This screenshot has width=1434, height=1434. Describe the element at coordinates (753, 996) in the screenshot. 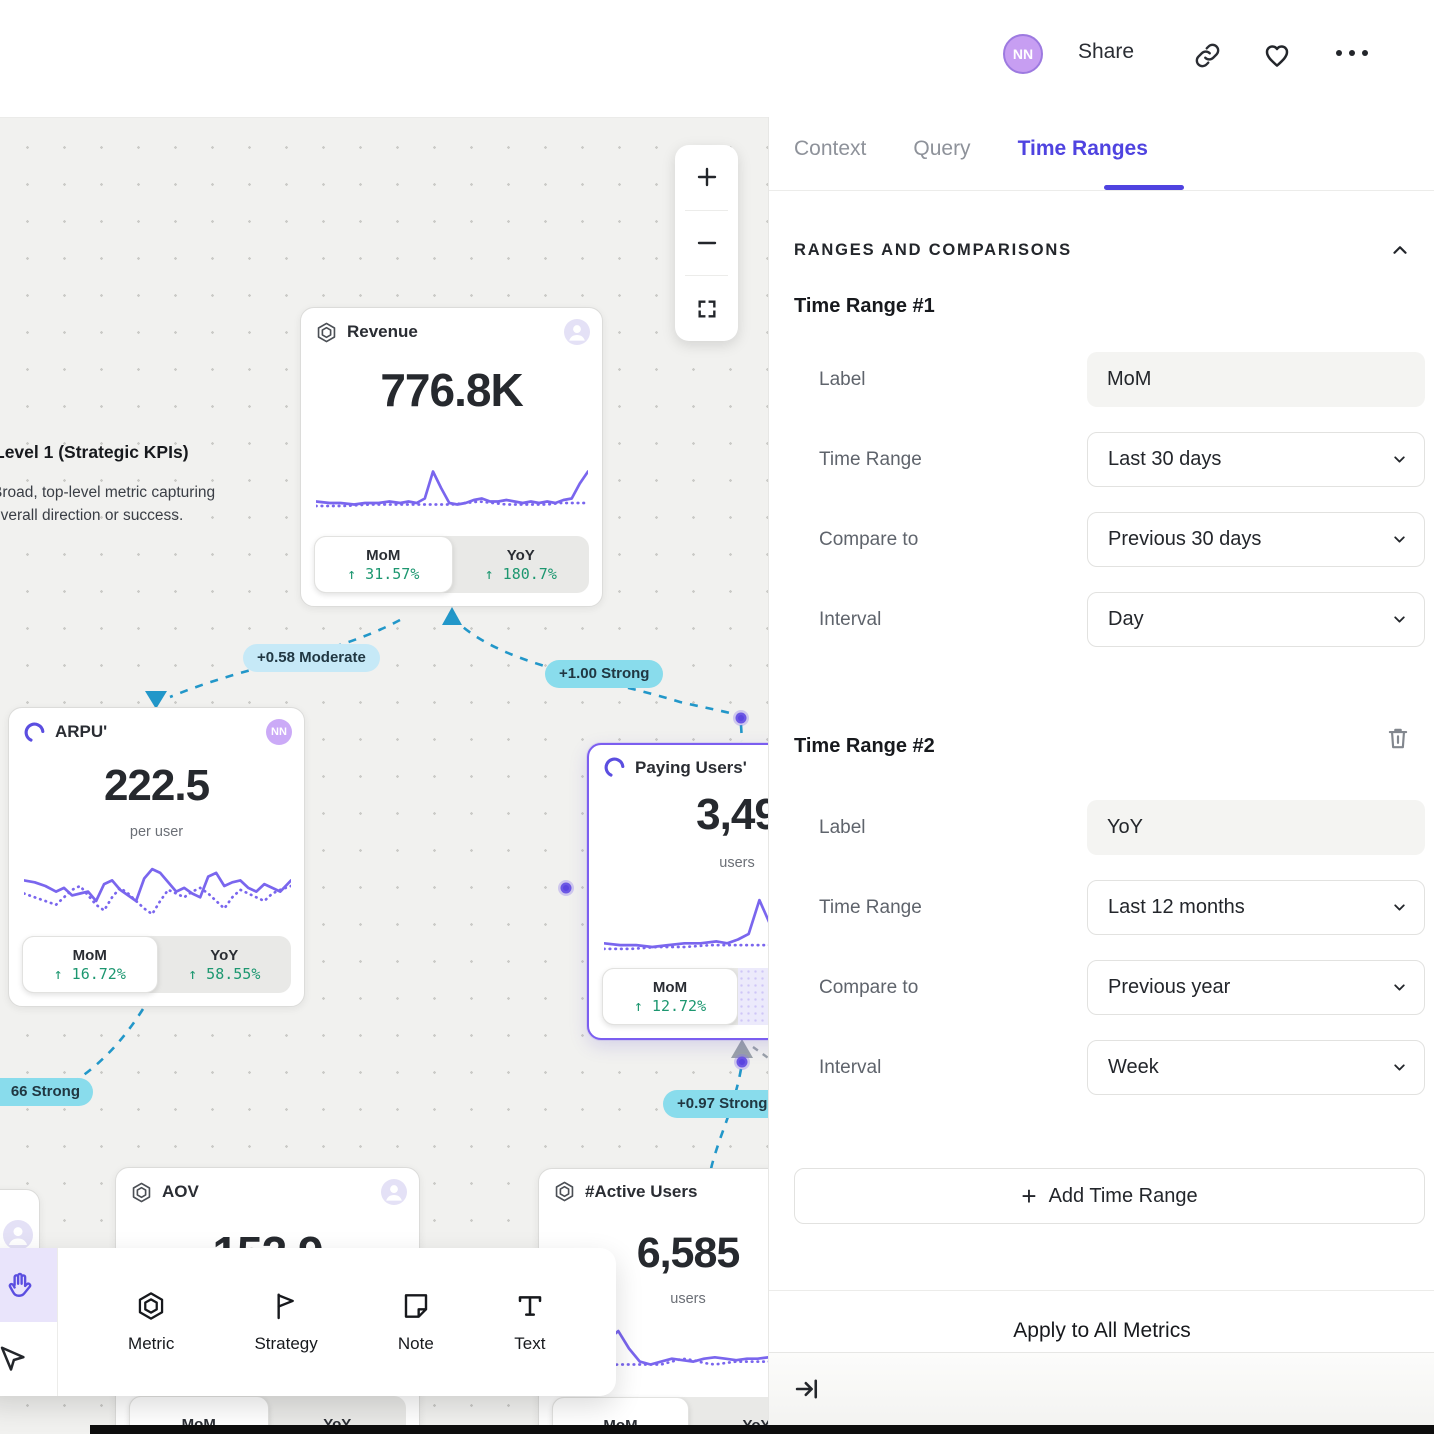

I see `timerange-pill-yoy: YoY` at that location.